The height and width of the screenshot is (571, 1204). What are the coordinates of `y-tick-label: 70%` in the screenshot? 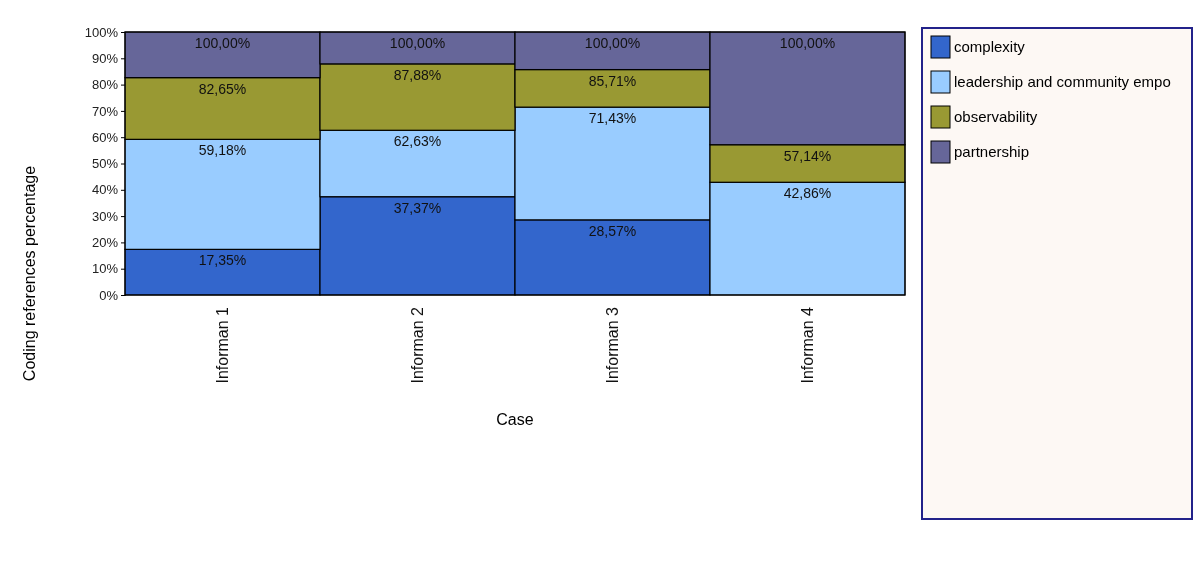 It's located at (105, 111).